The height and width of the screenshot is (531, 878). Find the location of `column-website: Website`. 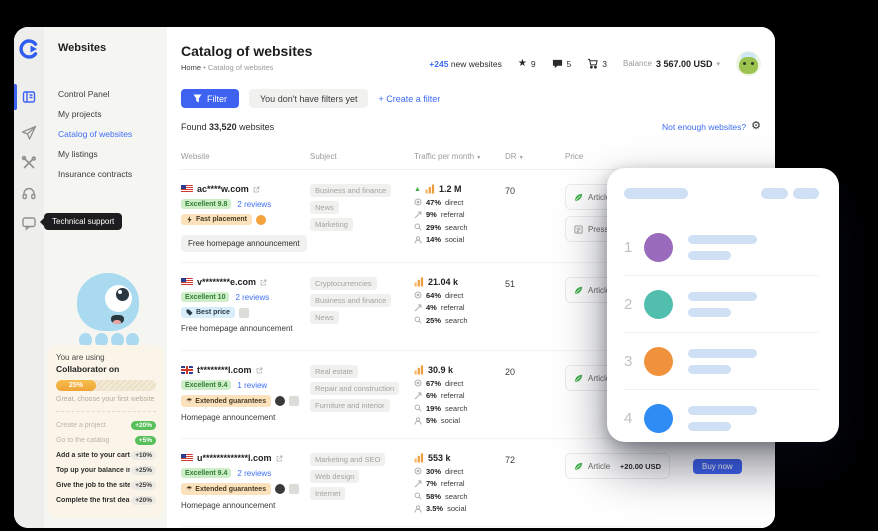

column-website: Website is located at coordinates (195, 156).